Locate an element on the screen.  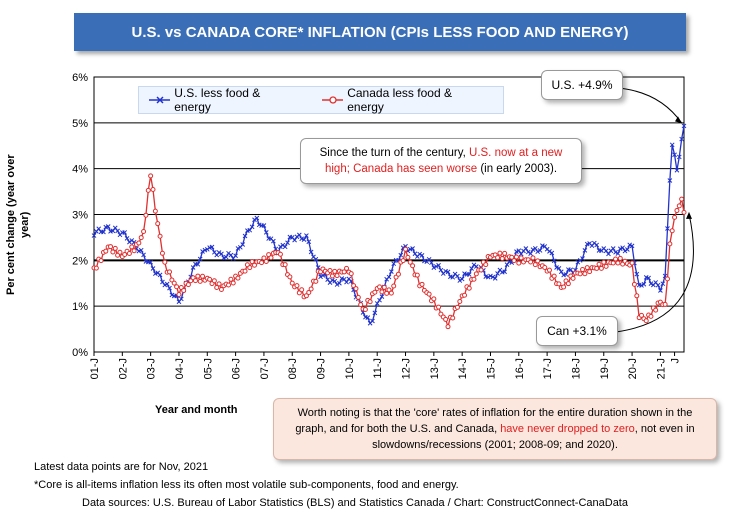
x-tick-label: 04-J is located at coordinates (180, 368).